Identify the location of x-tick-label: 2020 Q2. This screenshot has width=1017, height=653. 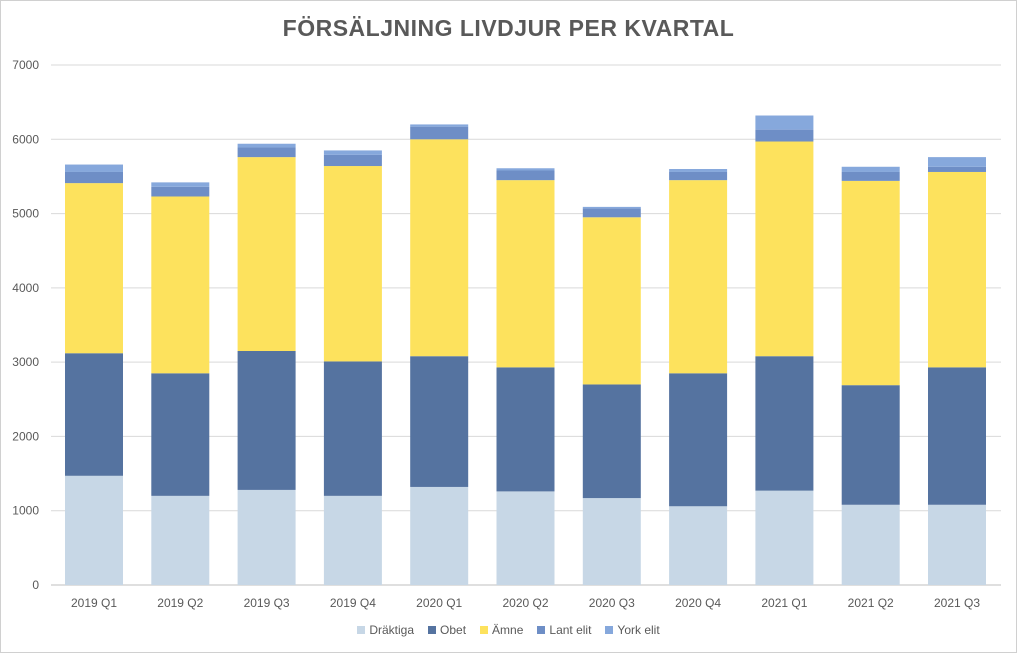
(525, 603).